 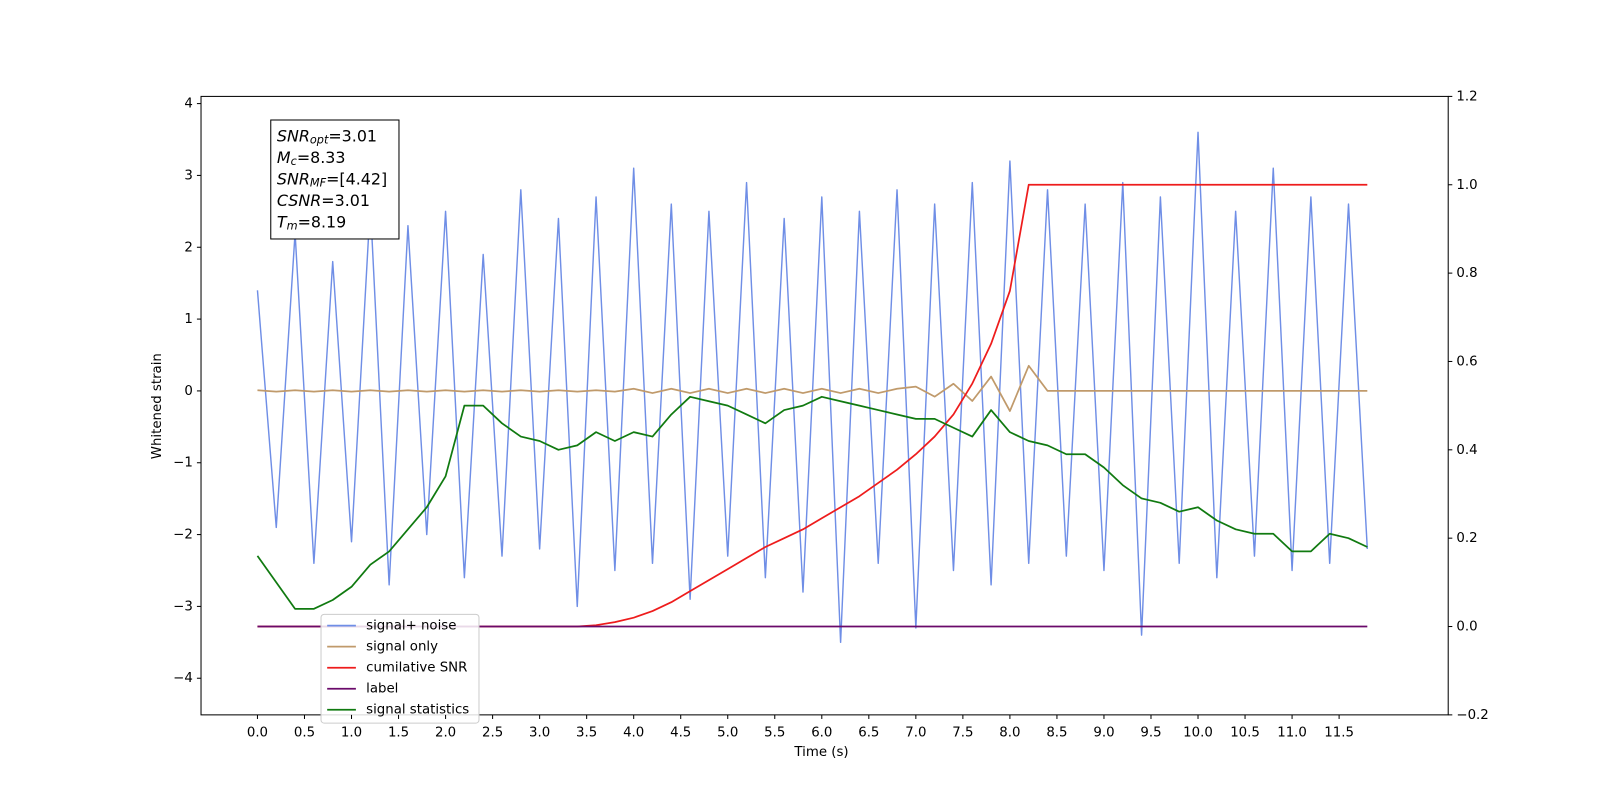 I want to click on y-tick-label: 3, so click(x=188, y=175).